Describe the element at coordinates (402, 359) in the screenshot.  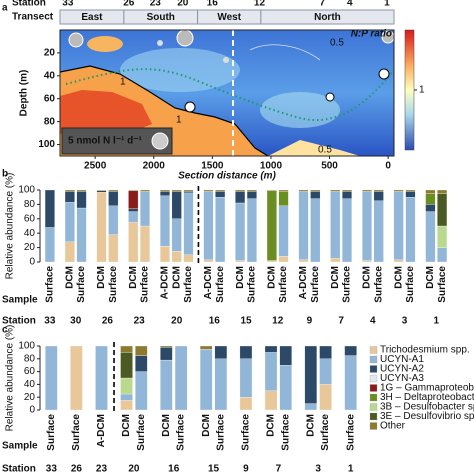
I see `legend-label: UCYN-A1` at that location.